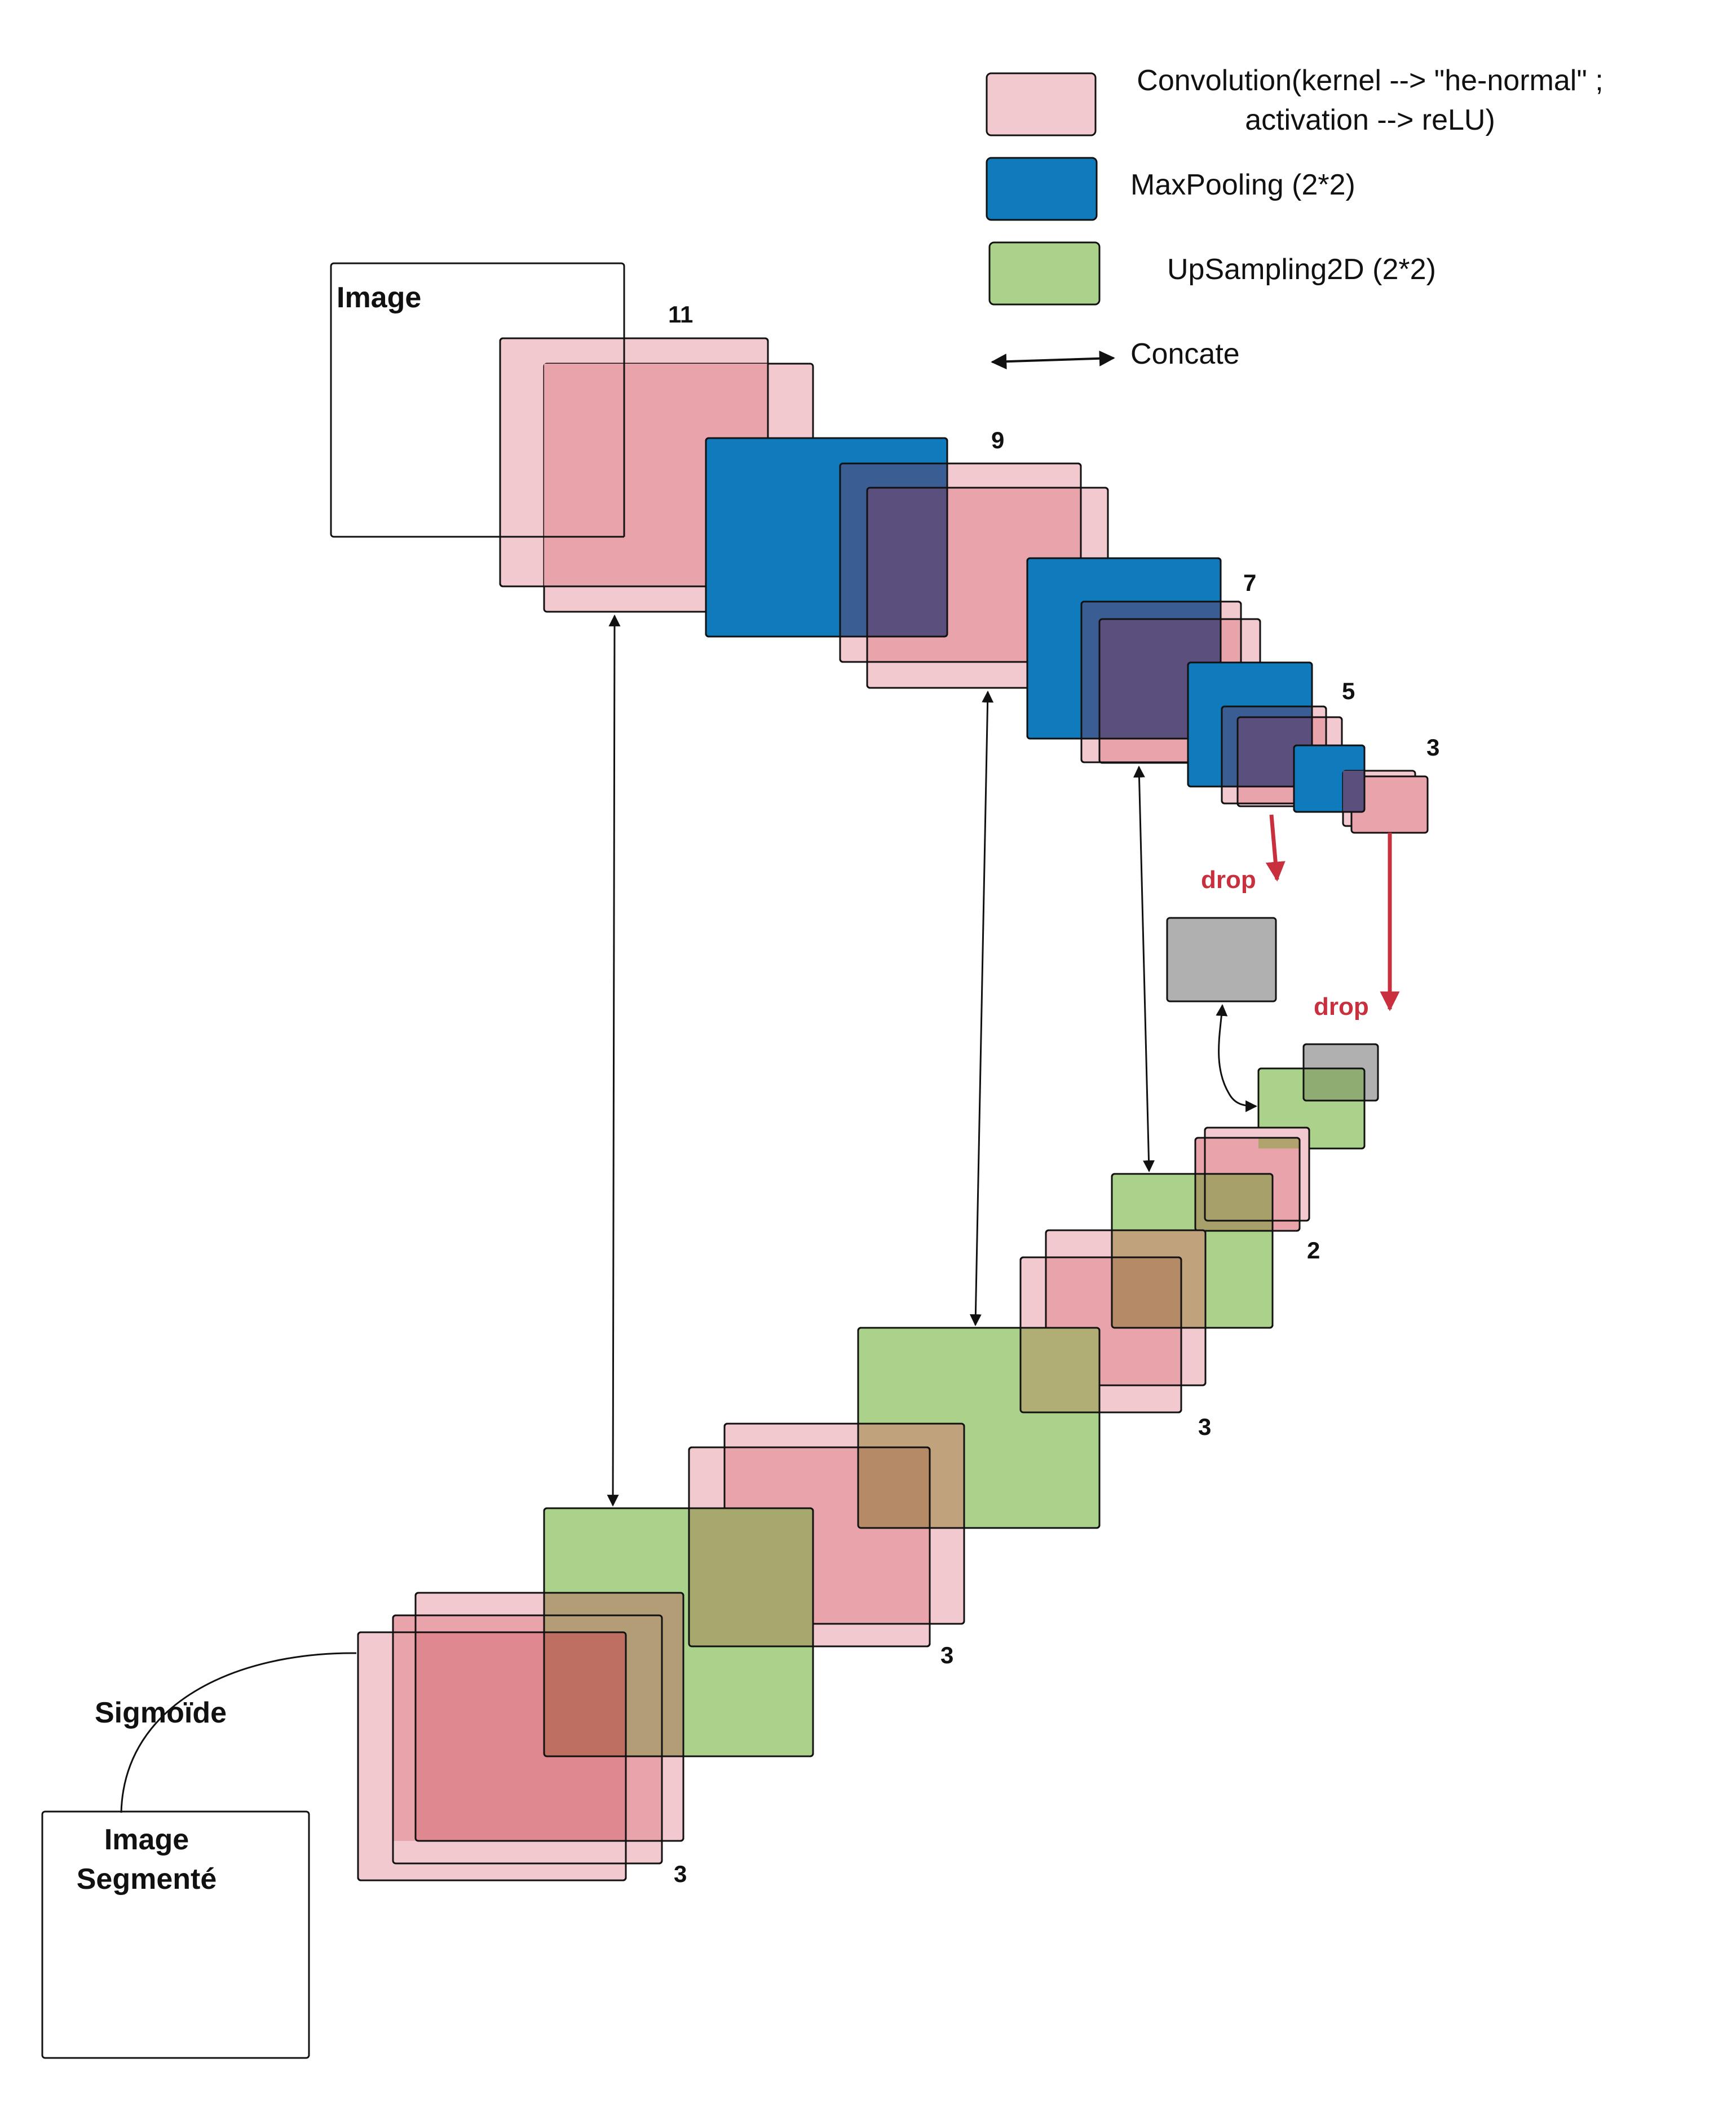 The image size is (1736, 2107). Describe the element at coordinates (1348, 691) in the screenshot. I see `block-number: 5` at that location.